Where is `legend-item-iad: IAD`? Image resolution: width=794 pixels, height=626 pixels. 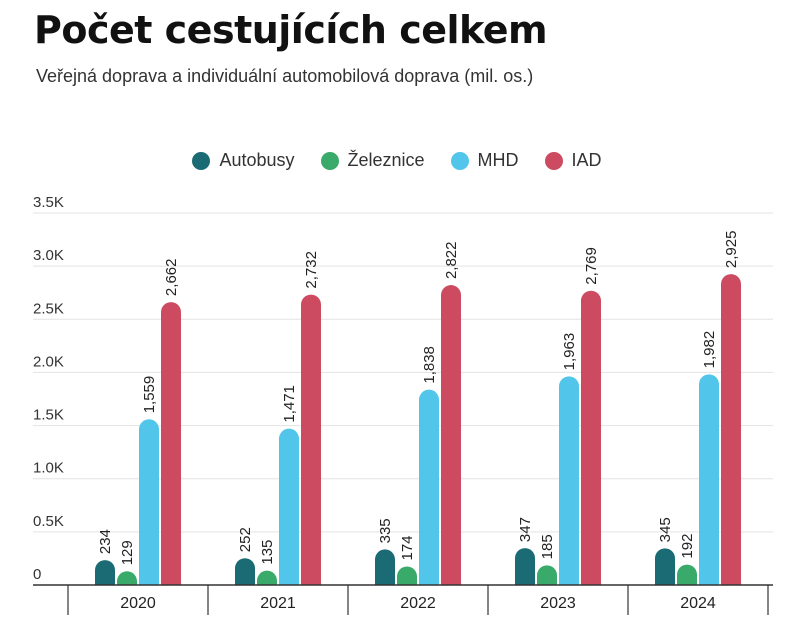 legend-item-iad: IAD is located at coordinates (573, 160).